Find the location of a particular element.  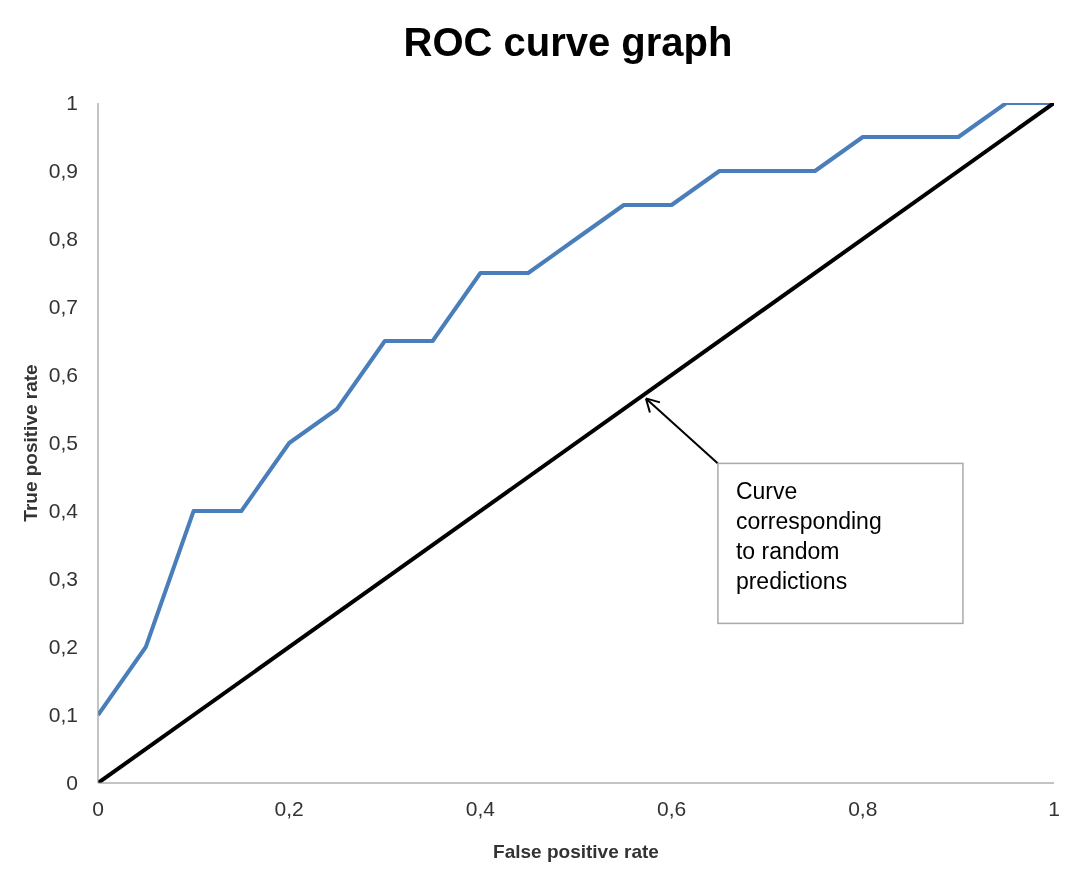

y-tick-label: 0,8 is located at coordinates (63, 239).